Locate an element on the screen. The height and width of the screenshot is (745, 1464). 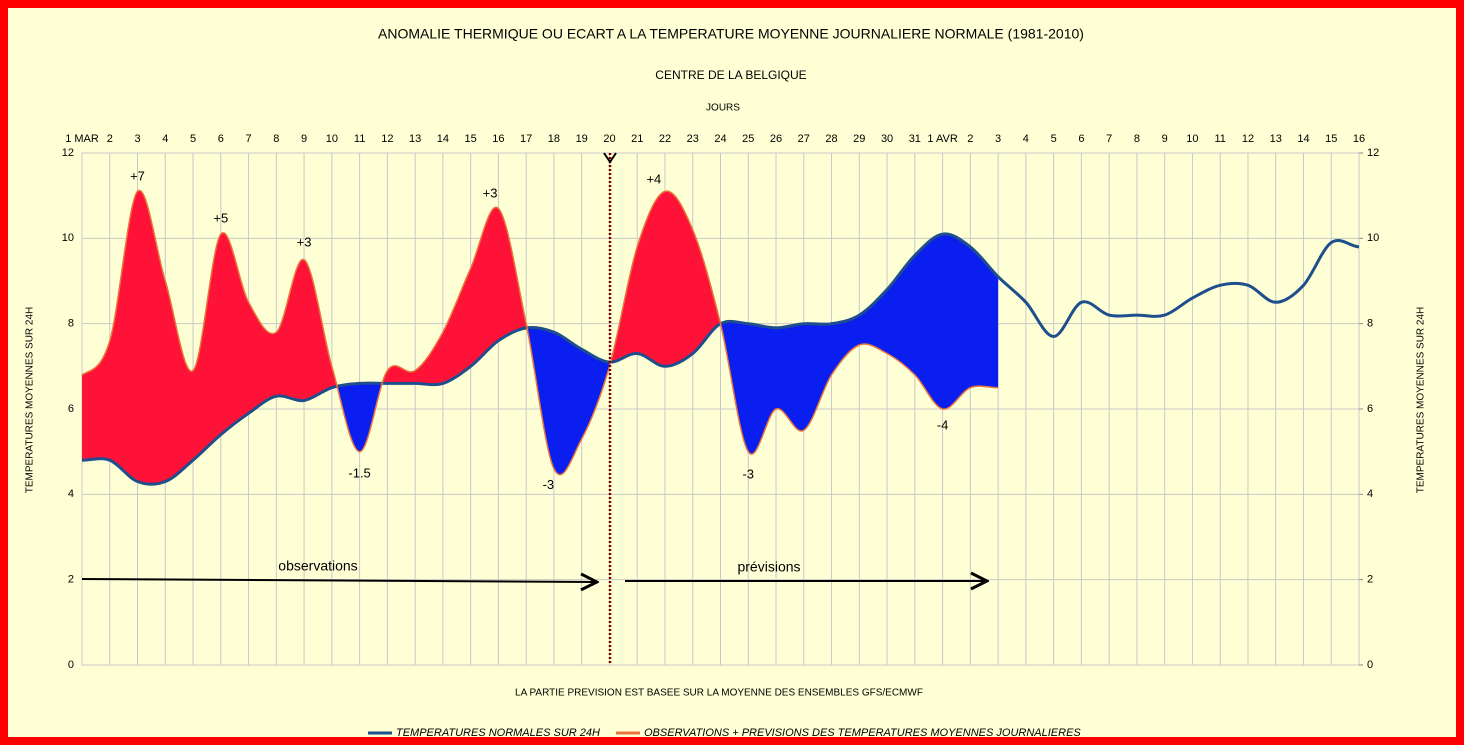
y2-axis-label: TEMPERATURES MOYENNES SUR 24H is located at coordinates (1421, 400).